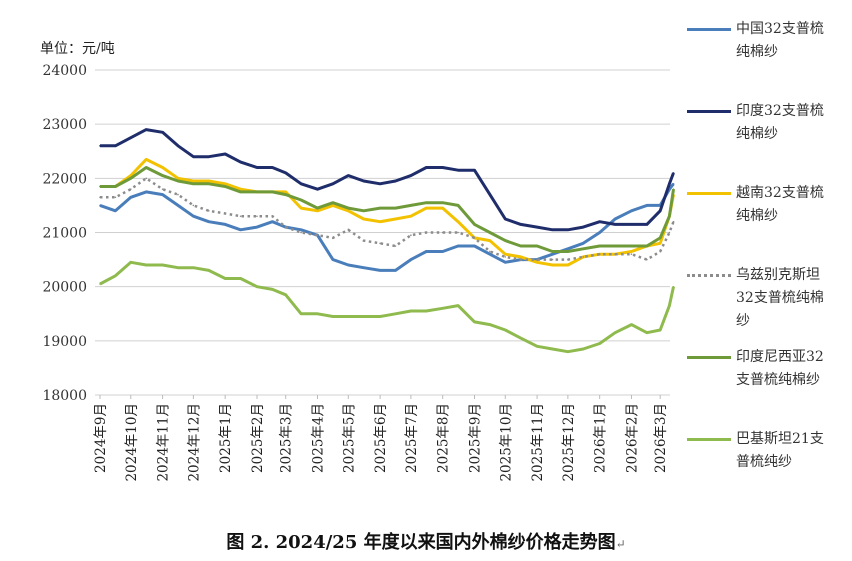 This screenshot has width=852, height=561. I want to click on x-tick-label: 2026年1月, so click(601, 438).